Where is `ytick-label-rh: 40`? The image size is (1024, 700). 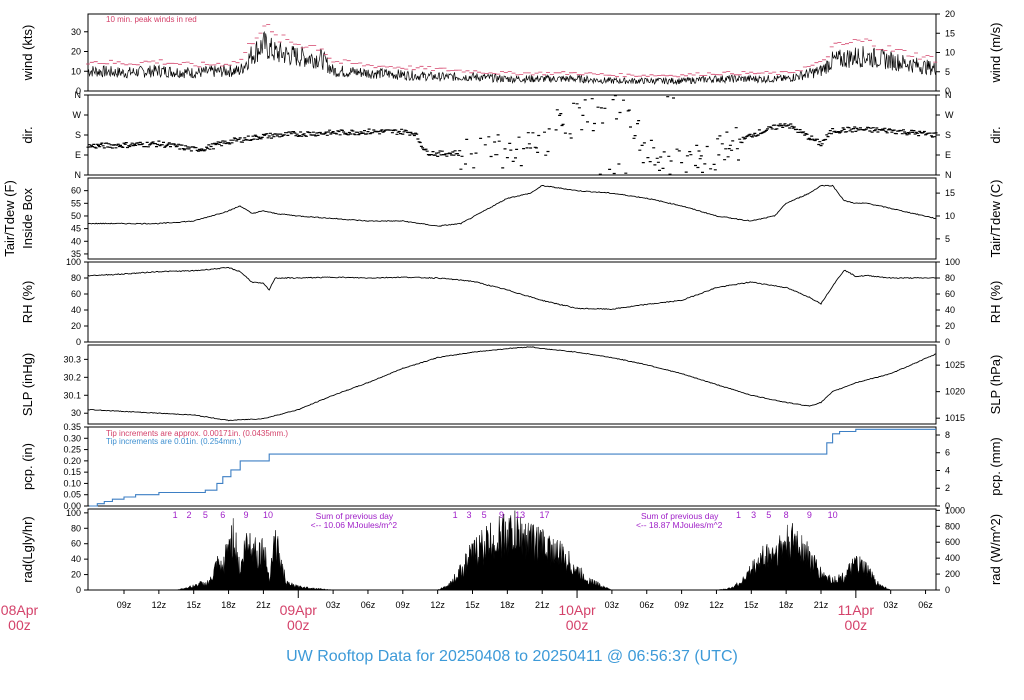 ytick-label-rh: 40 is located at coordinates (76, 310).